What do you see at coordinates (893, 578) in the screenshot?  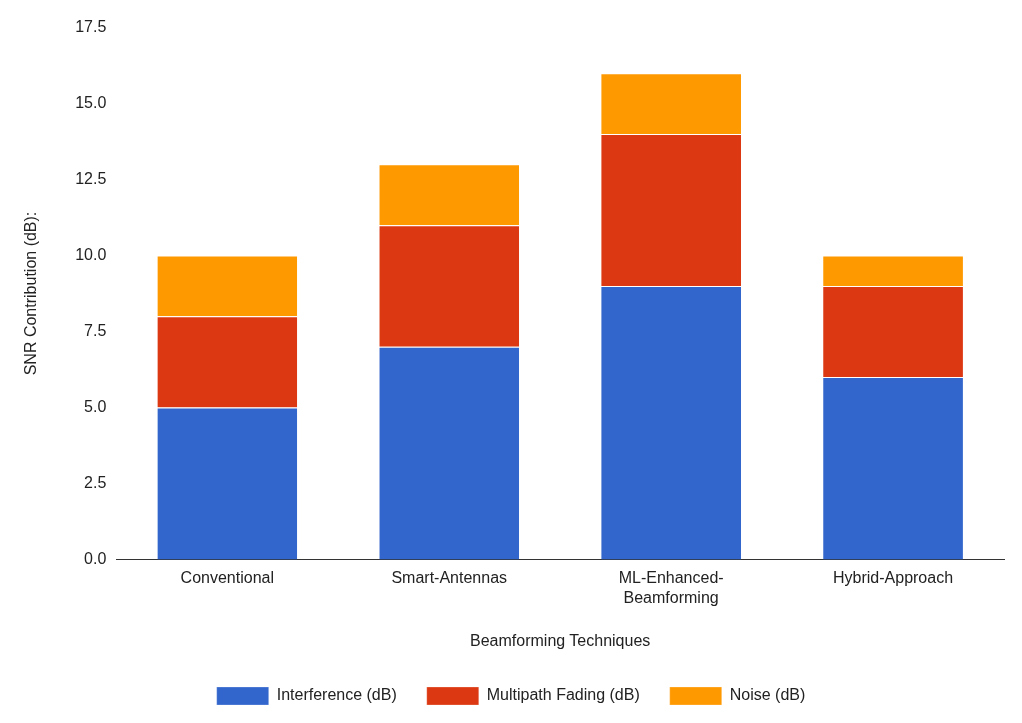 I see `x-tick-label: Hybrid-Approach` at bounding box center [893, 578].